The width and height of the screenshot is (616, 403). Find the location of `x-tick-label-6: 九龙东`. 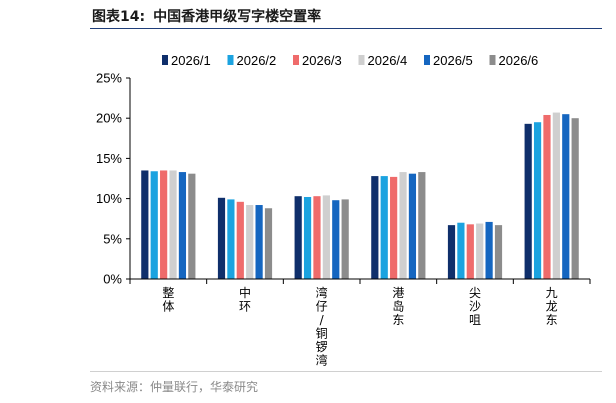

x-tick-label-6: 九龙东 is located at coordinates (552, 306).